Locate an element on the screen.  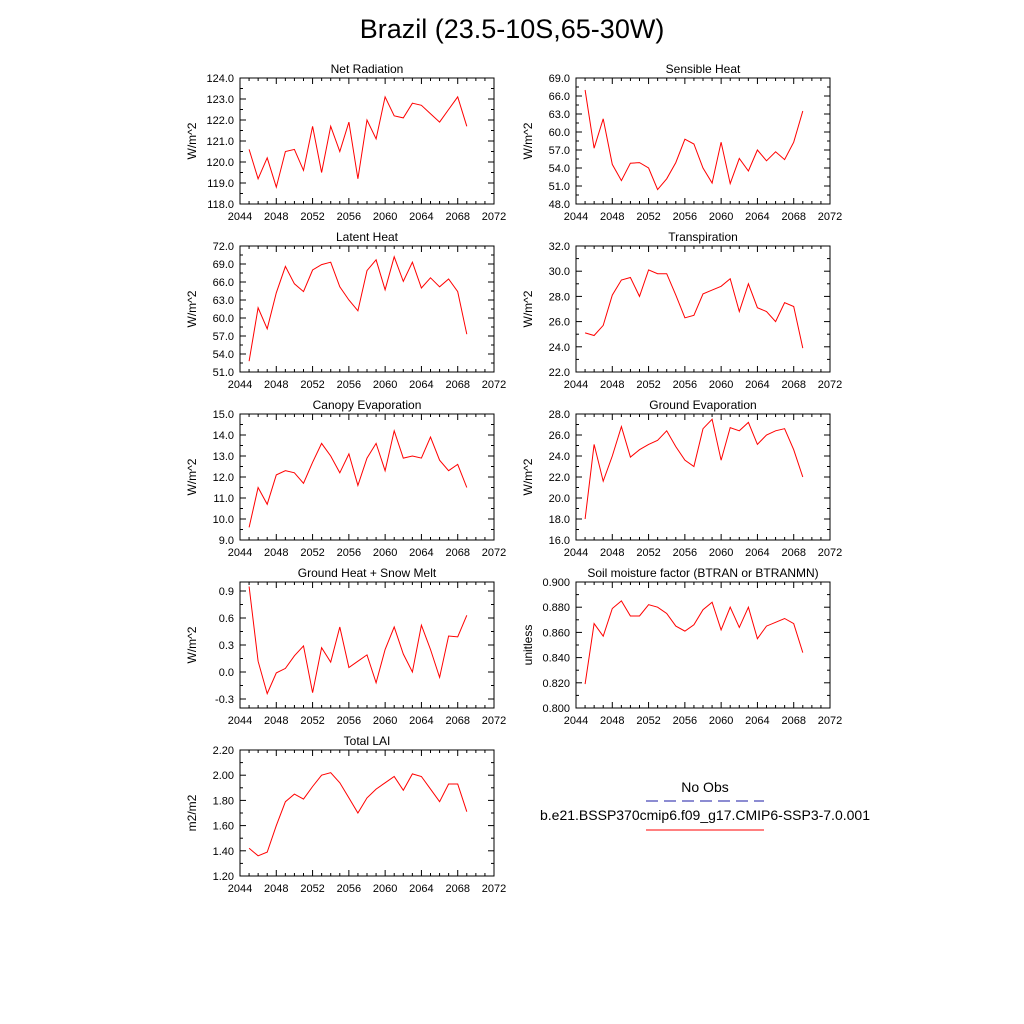
panel-4-series-line is located at coordinates (694, 309).